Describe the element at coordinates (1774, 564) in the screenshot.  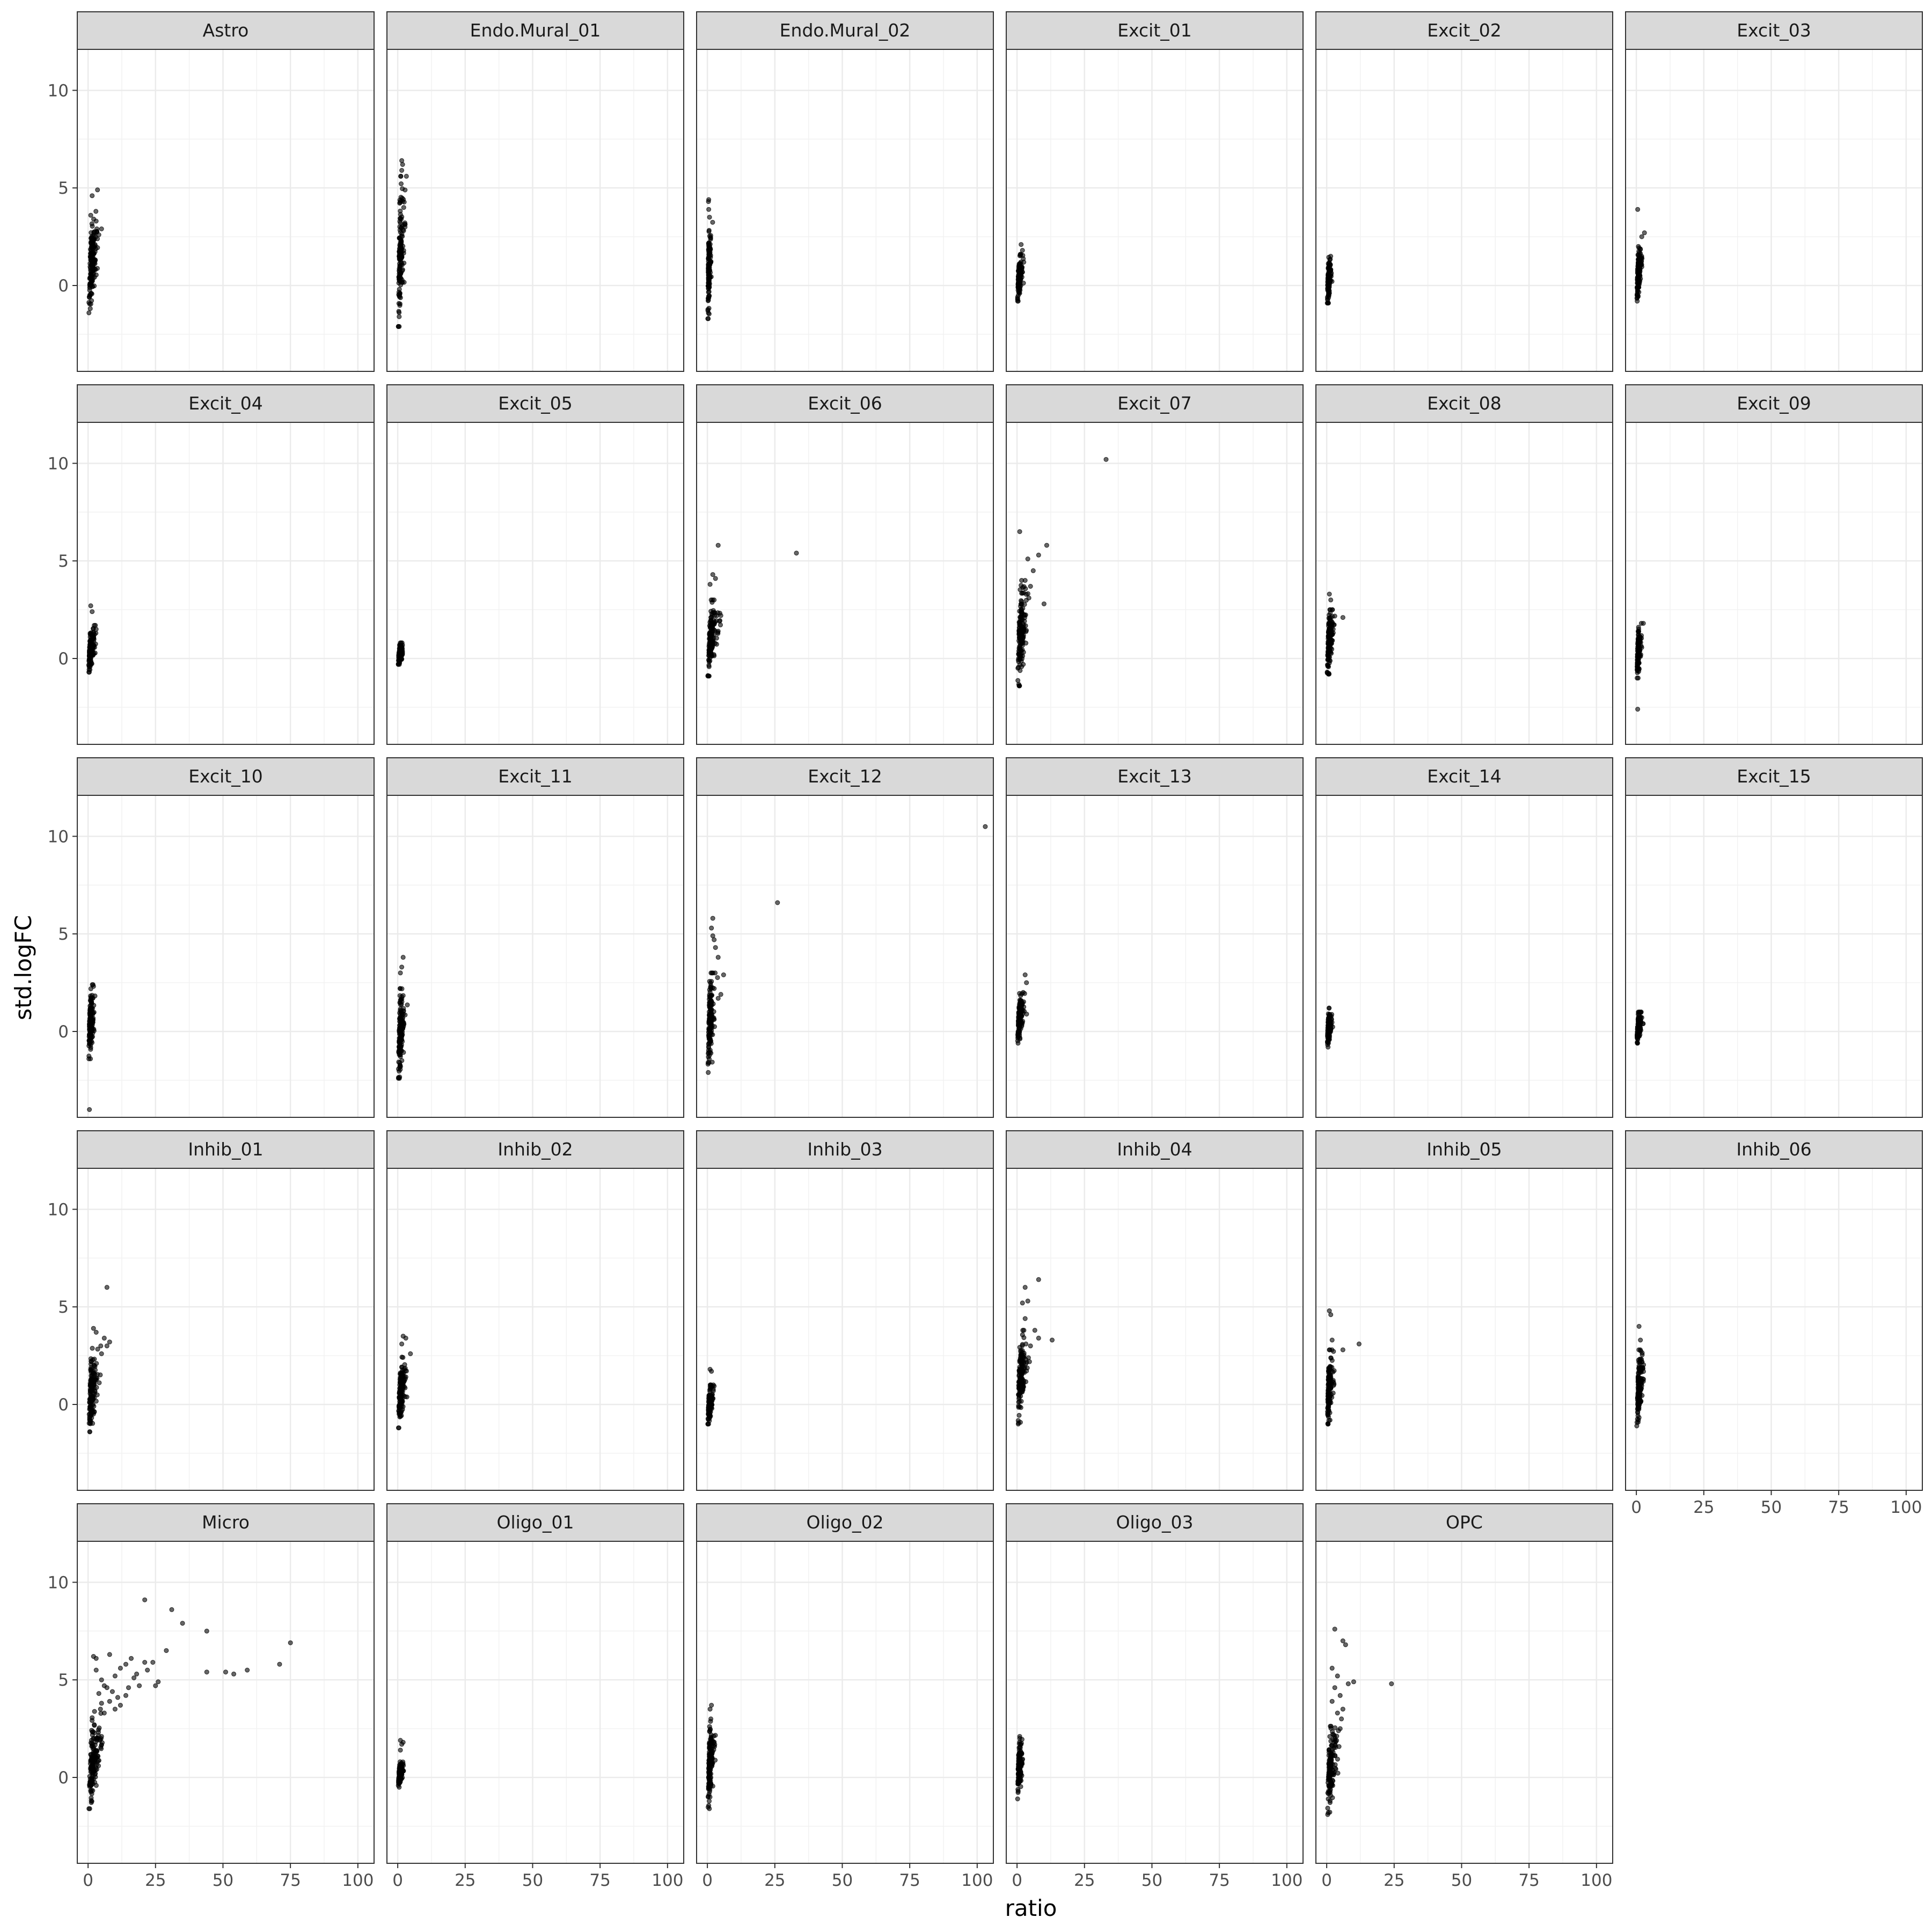
I see `facet-panel: Excit_09` at that location.